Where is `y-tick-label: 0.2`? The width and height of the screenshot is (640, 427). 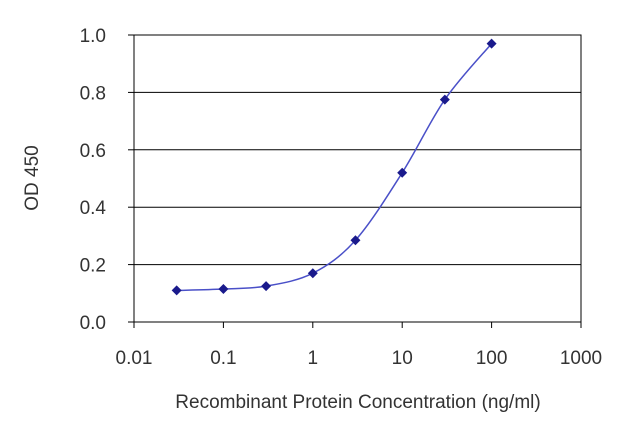 y-tick-label: 0.2 is located at coordinates (93, 266).